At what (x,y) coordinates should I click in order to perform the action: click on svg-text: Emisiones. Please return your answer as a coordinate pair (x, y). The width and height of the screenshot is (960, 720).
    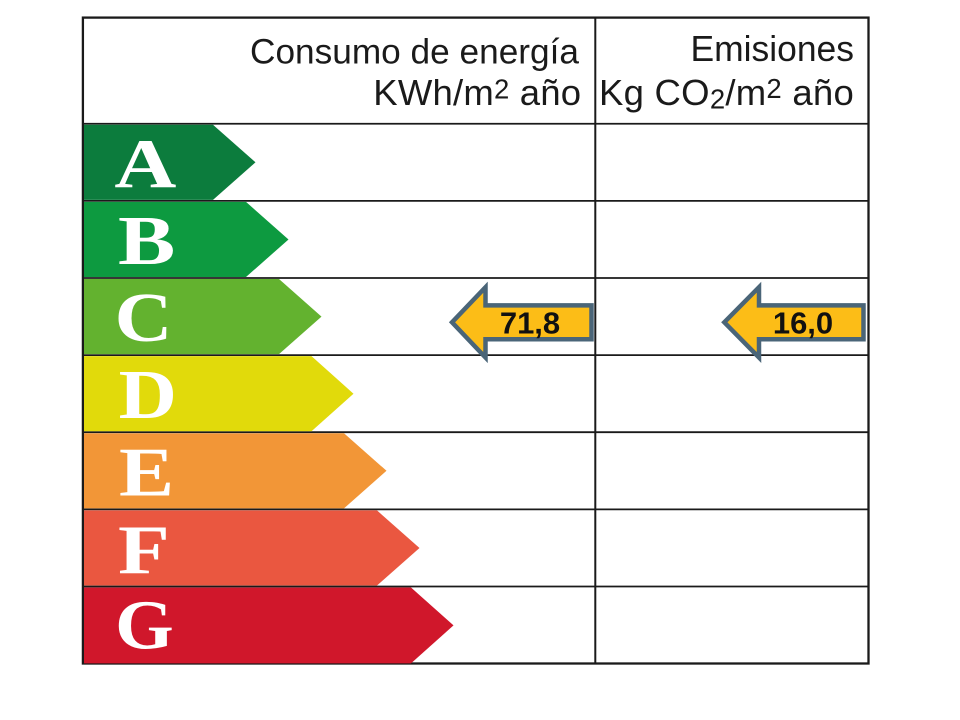
    Looking at the image, I should click on (773, 48).